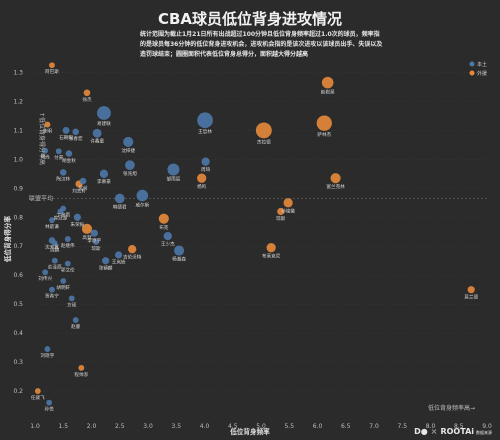 The height and width of the screenshot is (440, 500). I want to click on point-label: 石朝阳, so click(66, 137).